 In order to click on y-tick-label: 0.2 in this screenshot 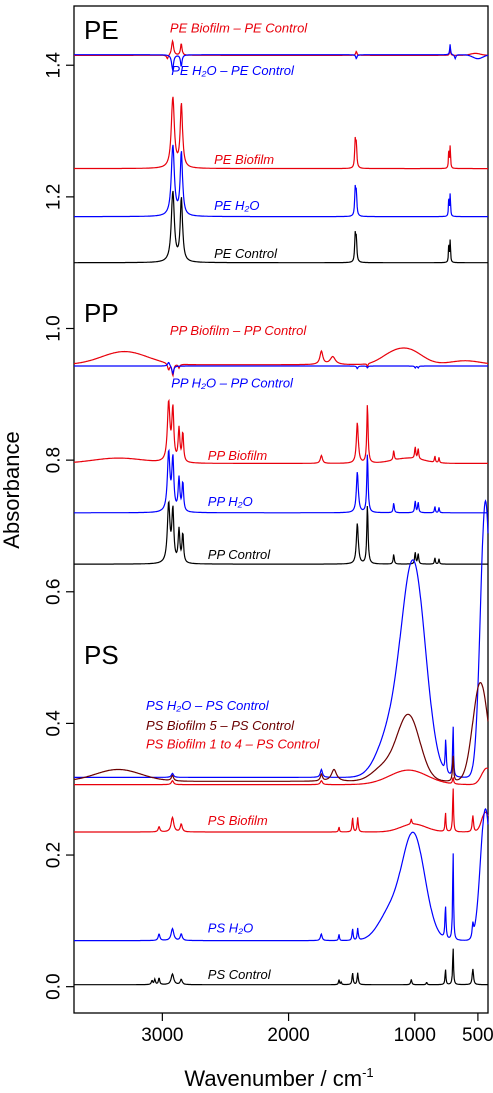, I will do `click(54, 855)`.